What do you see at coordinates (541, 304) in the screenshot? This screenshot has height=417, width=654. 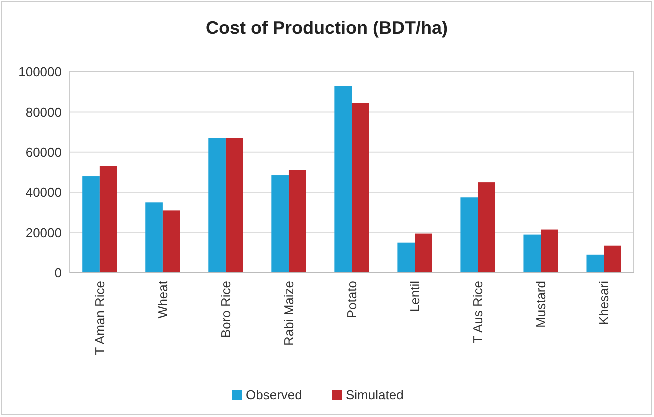 I see `x-tick-label: Mustard` at bounding box center [541, 304].